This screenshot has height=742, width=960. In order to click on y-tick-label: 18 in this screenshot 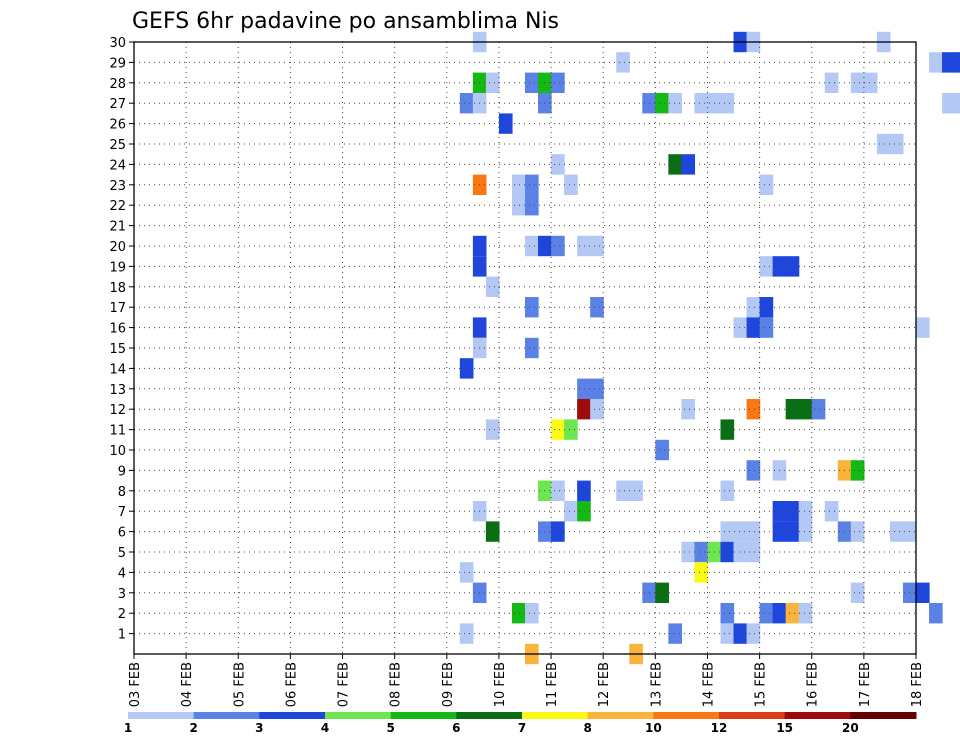, I will do `click(117, 288)`.